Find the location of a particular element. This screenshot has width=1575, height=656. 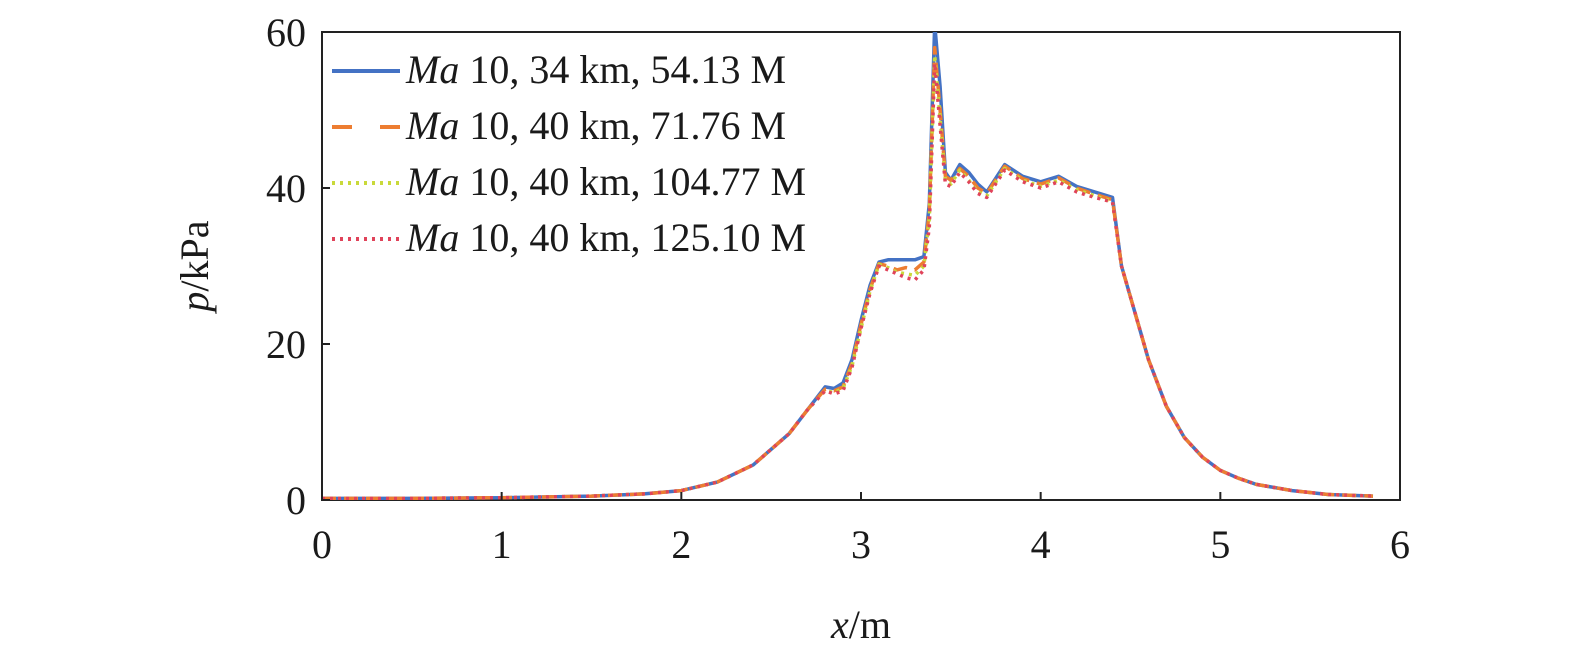

x-tick-label: 1 is located at coordinates (502, 544).